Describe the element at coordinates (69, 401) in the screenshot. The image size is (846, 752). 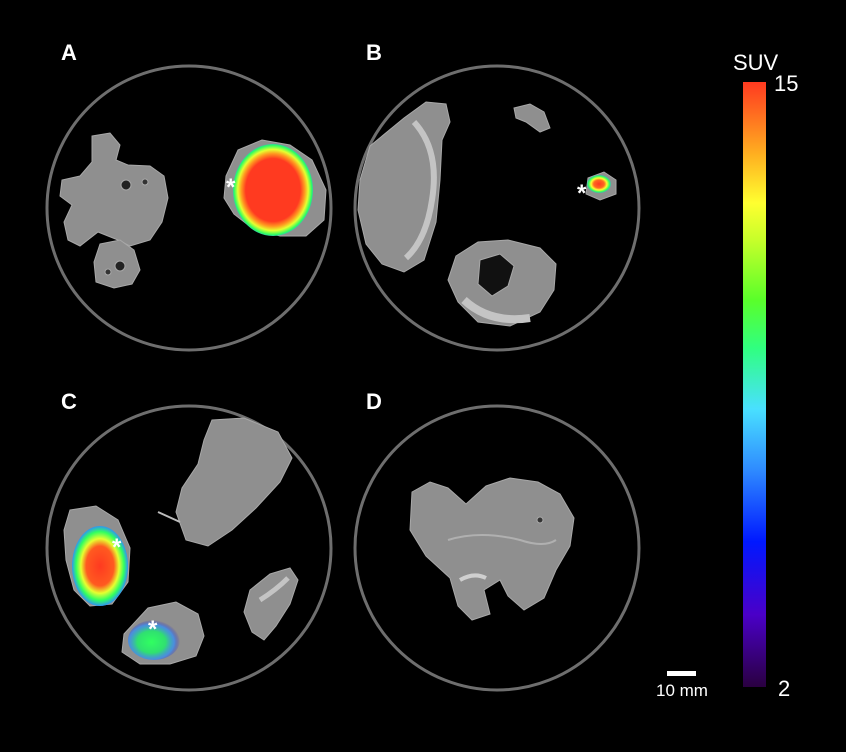
I see `panel-label-c: C` at that location.